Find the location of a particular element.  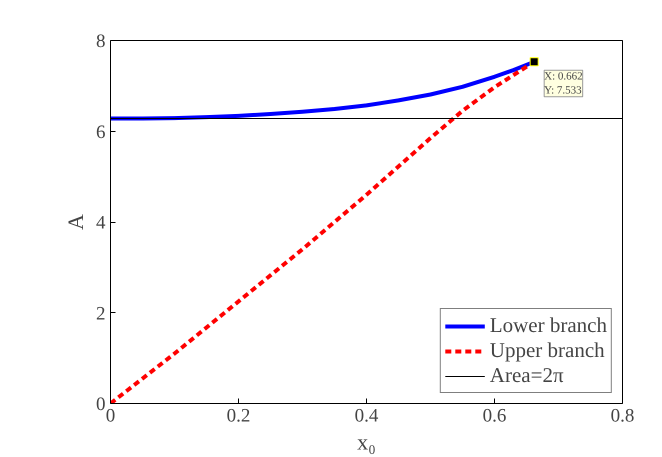

legend-label: Lower branch is located at coordinates (548, 325).